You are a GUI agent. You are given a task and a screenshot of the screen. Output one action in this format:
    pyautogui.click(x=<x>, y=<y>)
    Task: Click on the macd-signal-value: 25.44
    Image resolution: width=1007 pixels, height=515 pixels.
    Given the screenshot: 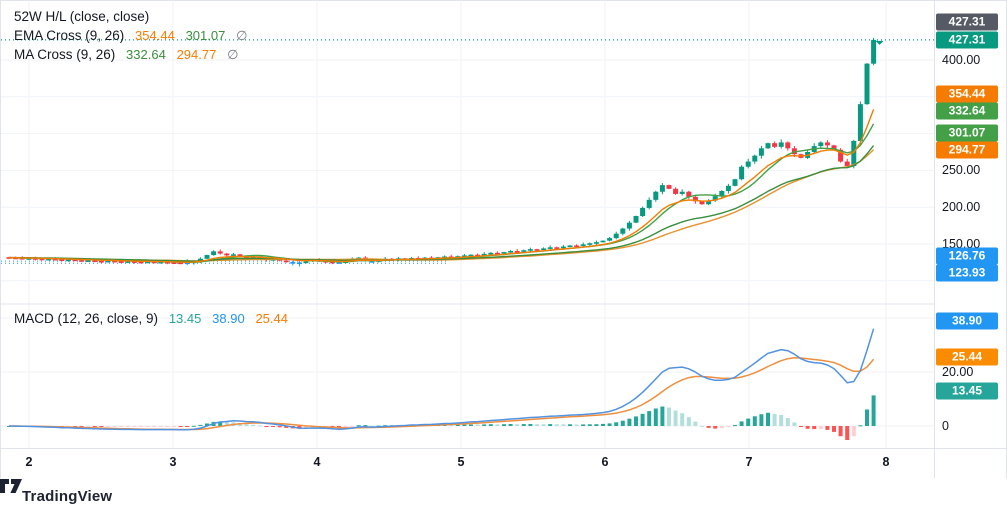 What is the action you would take?
    pyautogui.click(x=271, y=318)
    